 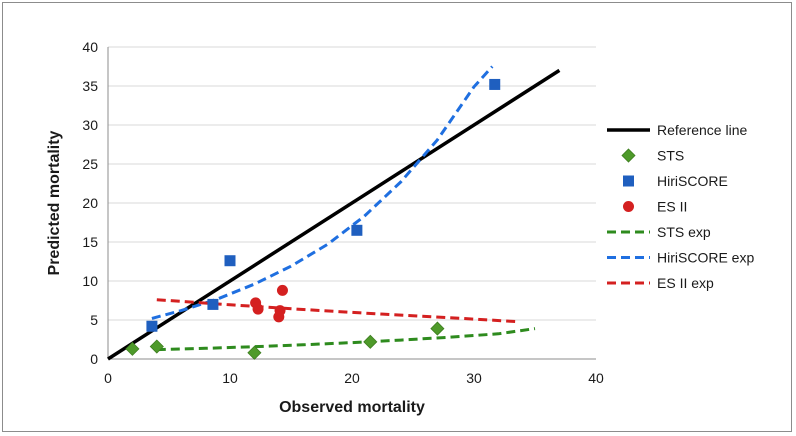 What do you see at coordinates (90, 281) in the screenshot?
I see `y-tick-label: 10` at bounding box center [90, 281].